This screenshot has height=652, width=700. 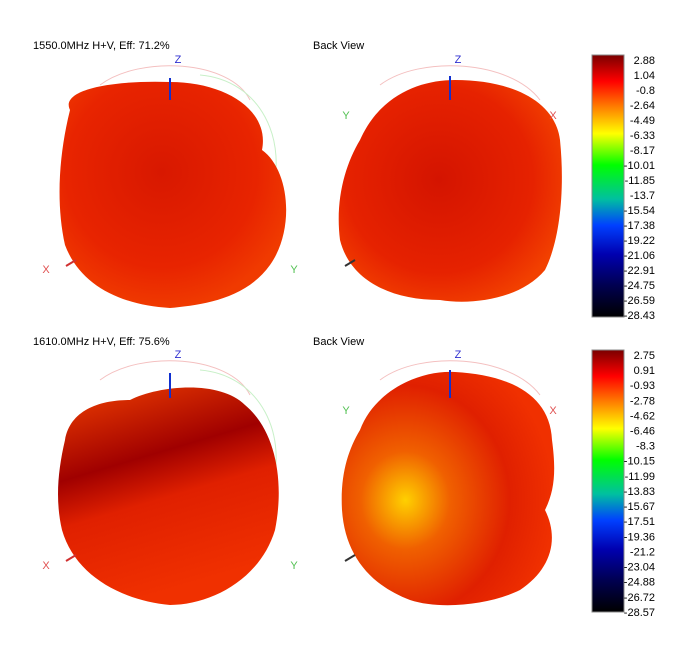 What do you see at coordinates (639, 583) in the screenshot?
I see `colorbar-tick-label: -24.88` at bounding box center [639, 583].